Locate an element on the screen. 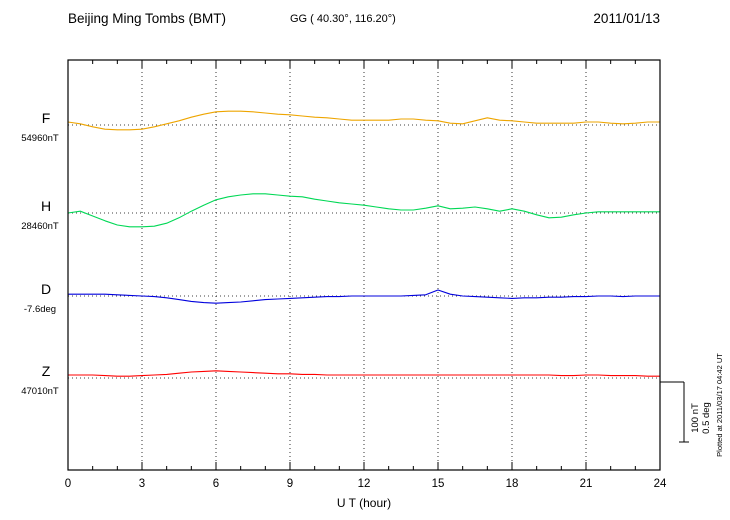 This screenshot has width=730, height=520. series-label-D: D is located at coordinates (46, 289).